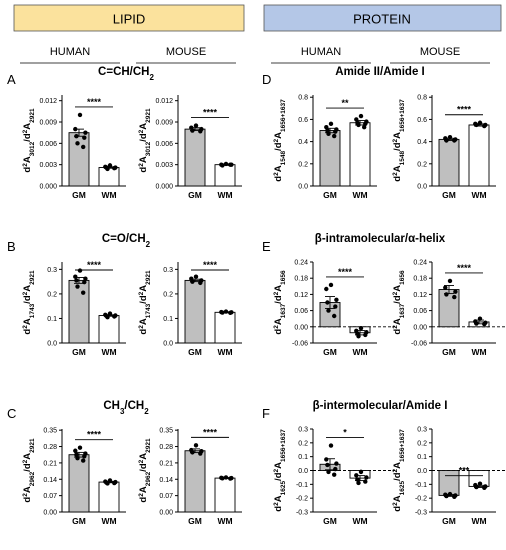  What do you see at coordinates (380, 406) in the screenshot?
I see `panel-title: β-intermolecular/Amide I` at bounding box center [380, 406].